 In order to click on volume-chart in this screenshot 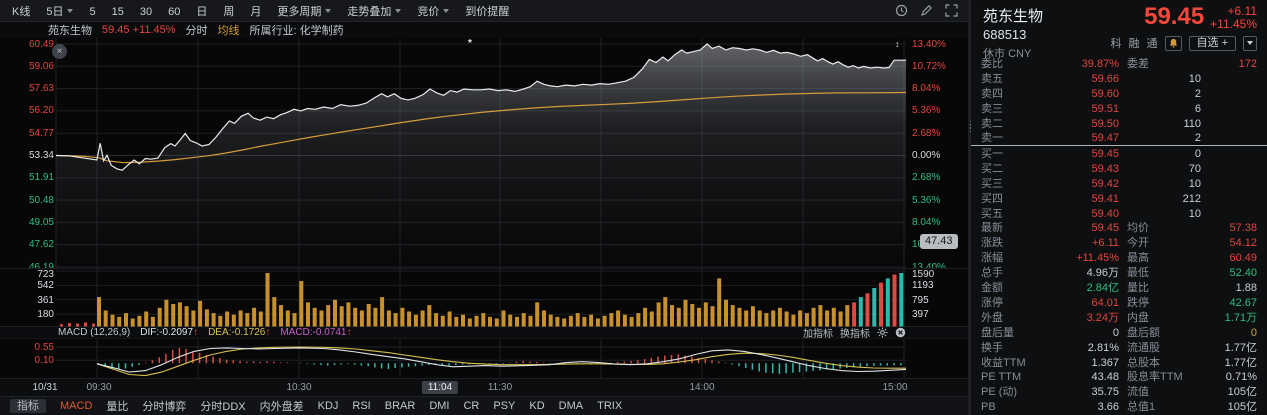, I will do `click(481, 298)`.